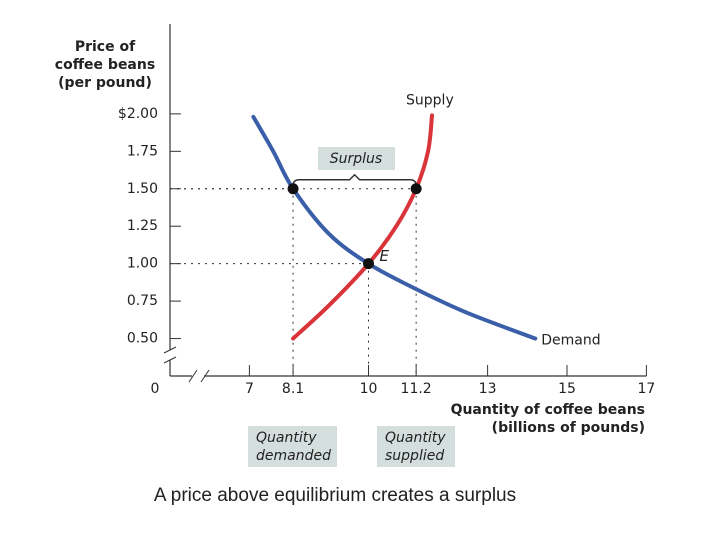 The image size is (720, 540). Describe the element at coordinates (369, 389) in the screenshot. I see `x-tick-label: 10` at that location.